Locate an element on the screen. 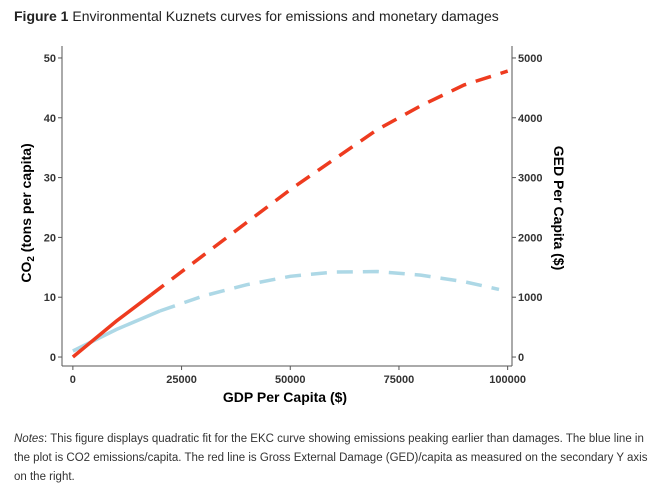 This screenshot has width=670, height=496. ged-series-solid-line is located at coordinates (112, 326).